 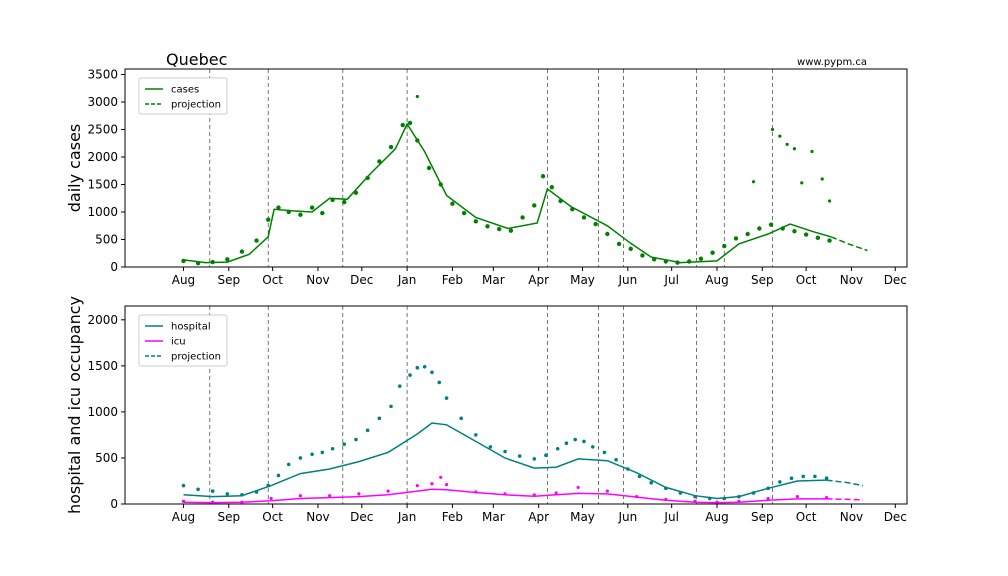 What do you see at coordinates (538, 517) in the screenshot?
I see `x-tick-label: Apr` at bounding box center [538, 517].